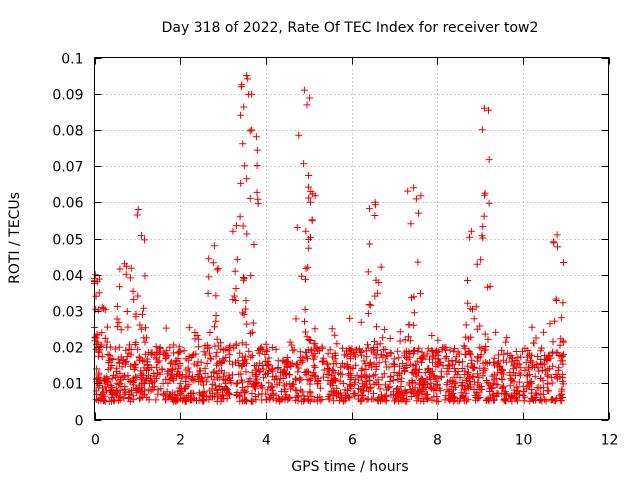  Describe the element at coordinates (524, 441) in the screenshot. I see `x-tick-label: 10` at that location.